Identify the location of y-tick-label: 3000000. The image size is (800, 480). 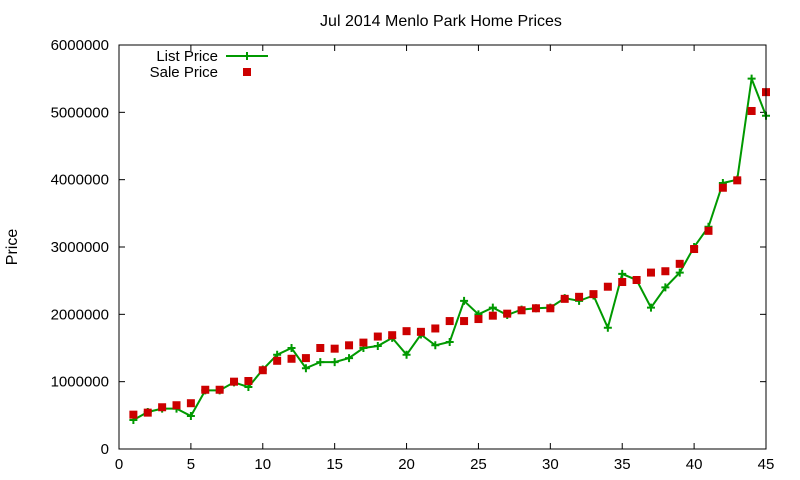
(80, 247).